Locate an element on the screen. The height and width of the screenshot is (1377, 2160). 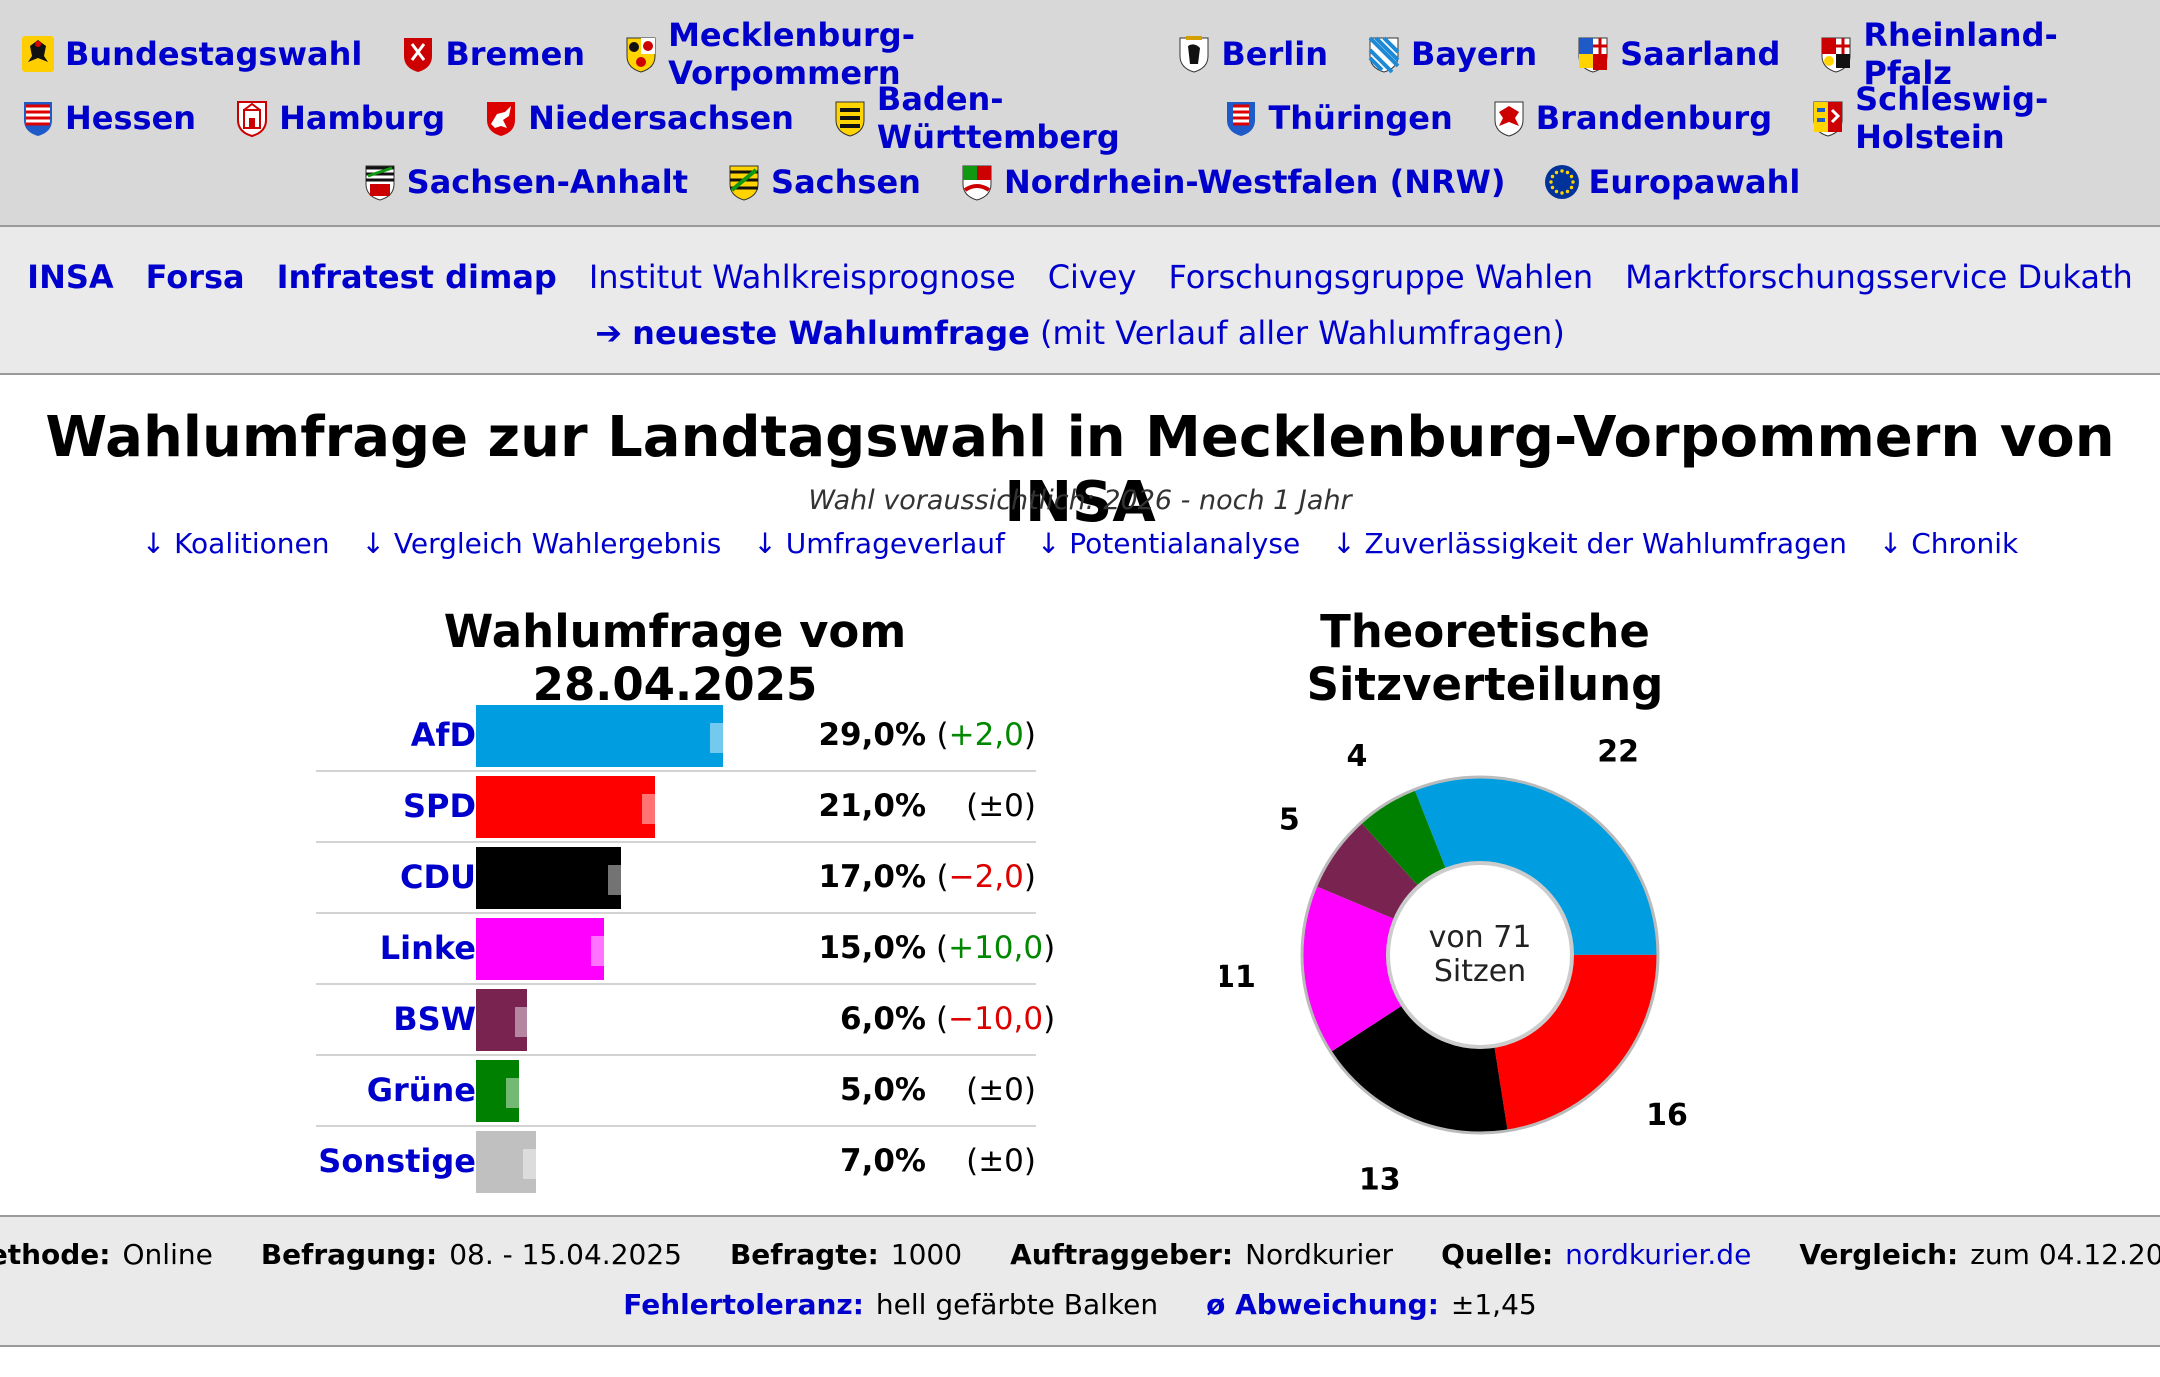
meta-befragung: Befragung: 08. - 15.04.2025 is located at coordinates (471, 1254).